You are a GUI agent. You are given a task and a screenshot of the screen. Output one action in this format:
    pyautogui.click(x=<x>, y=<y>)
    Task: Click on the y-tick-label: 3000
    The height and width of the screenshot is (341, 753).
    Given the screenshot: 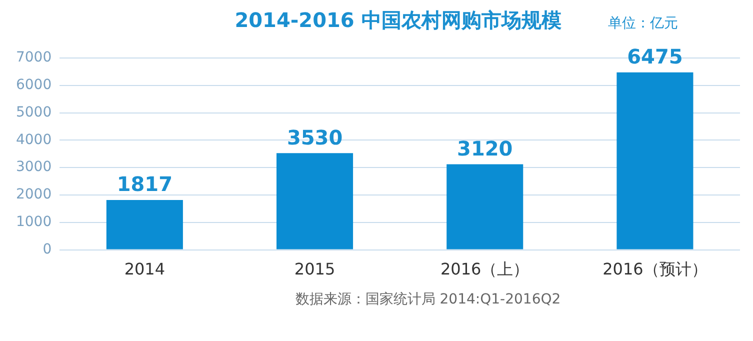 What is the action you would take?
    pyautogui.click(x=34, y=167)
    